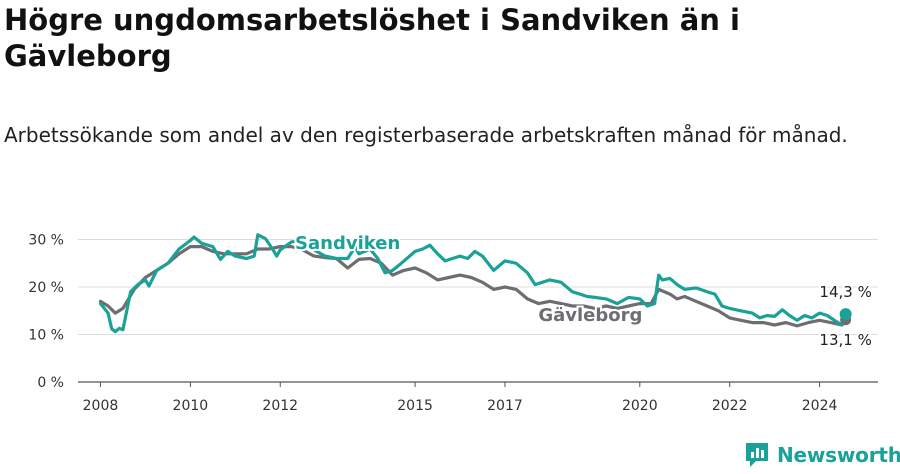 Image resolution: width=900 pixels, height=474 pixels. I want to click on x-tick-label: 2015, so click(415, 406).